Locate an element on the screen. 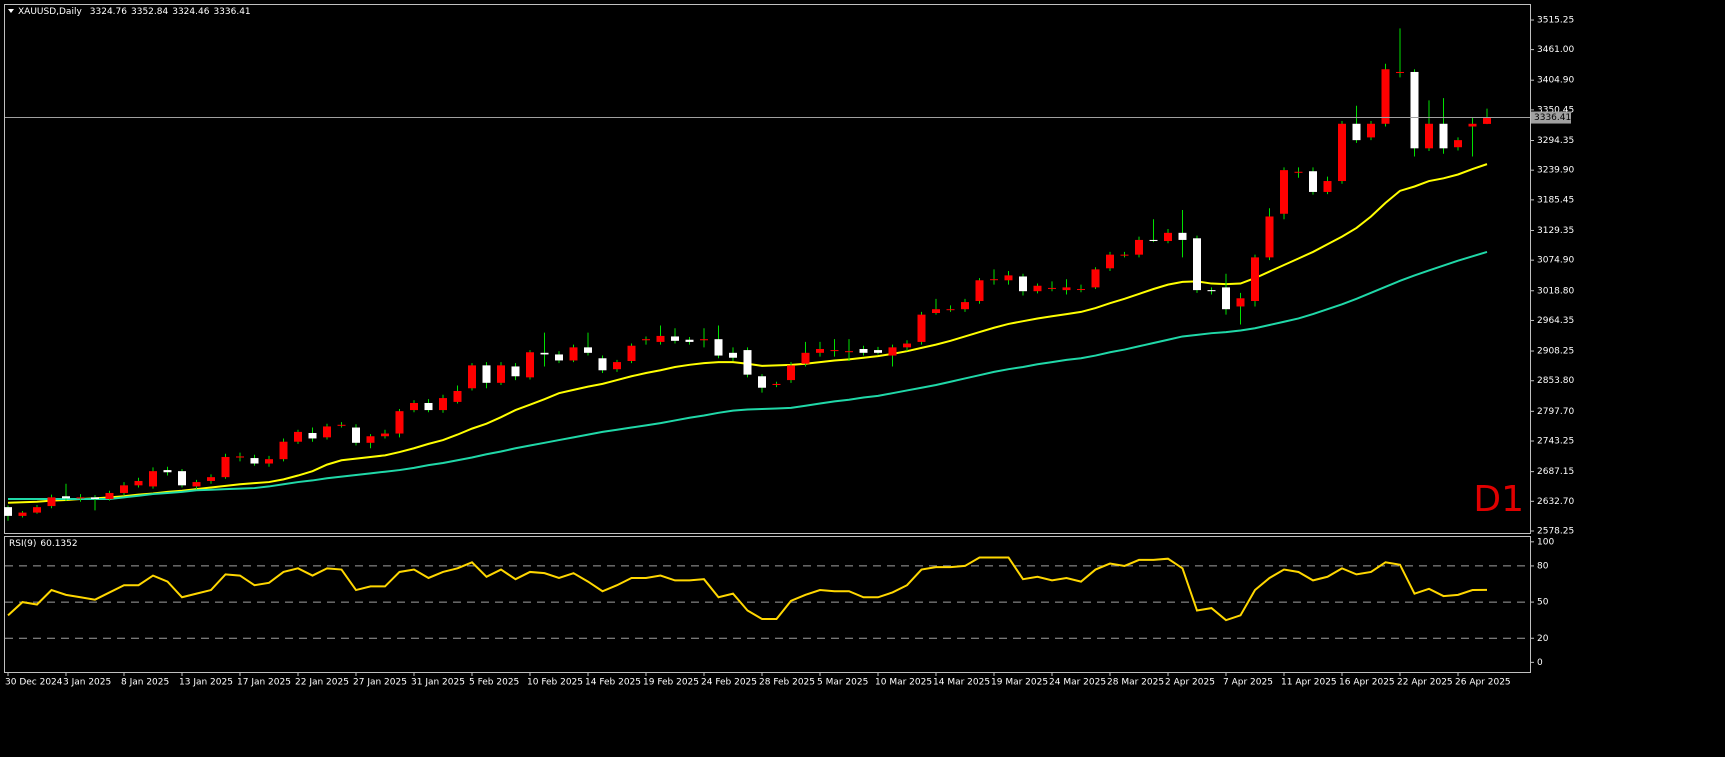 The height and width of the screenshot is (757, 1725). y-tick-label: 50 is located at coordinates (1543, 603).